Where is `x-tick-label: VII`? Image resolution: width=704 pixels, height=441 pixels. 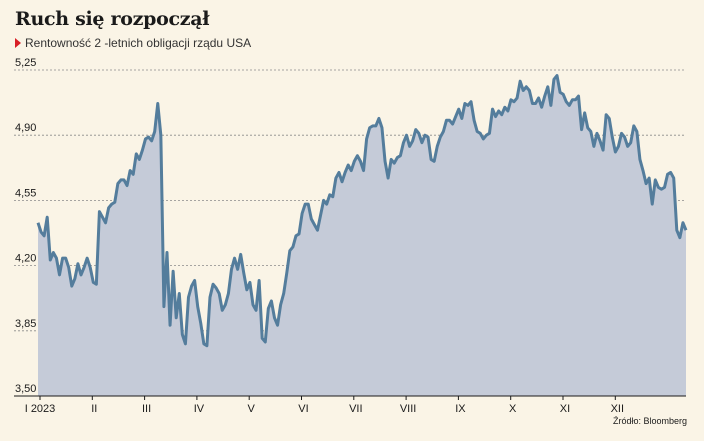 x-tick-label: VII is located at coordinates (355, 409).